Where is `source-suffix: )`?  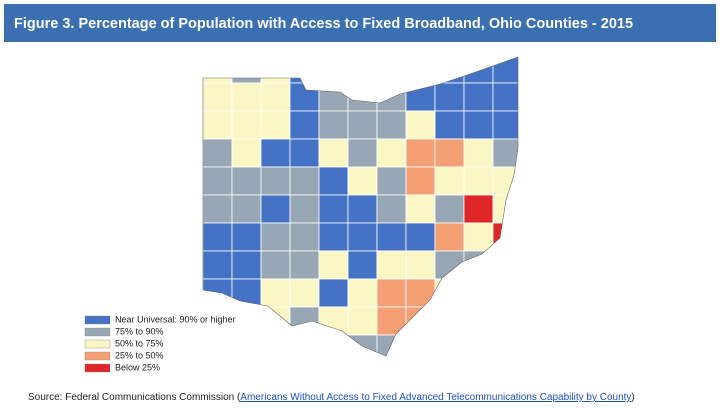
source-suffix: ) is located at coordinates (632, 397).